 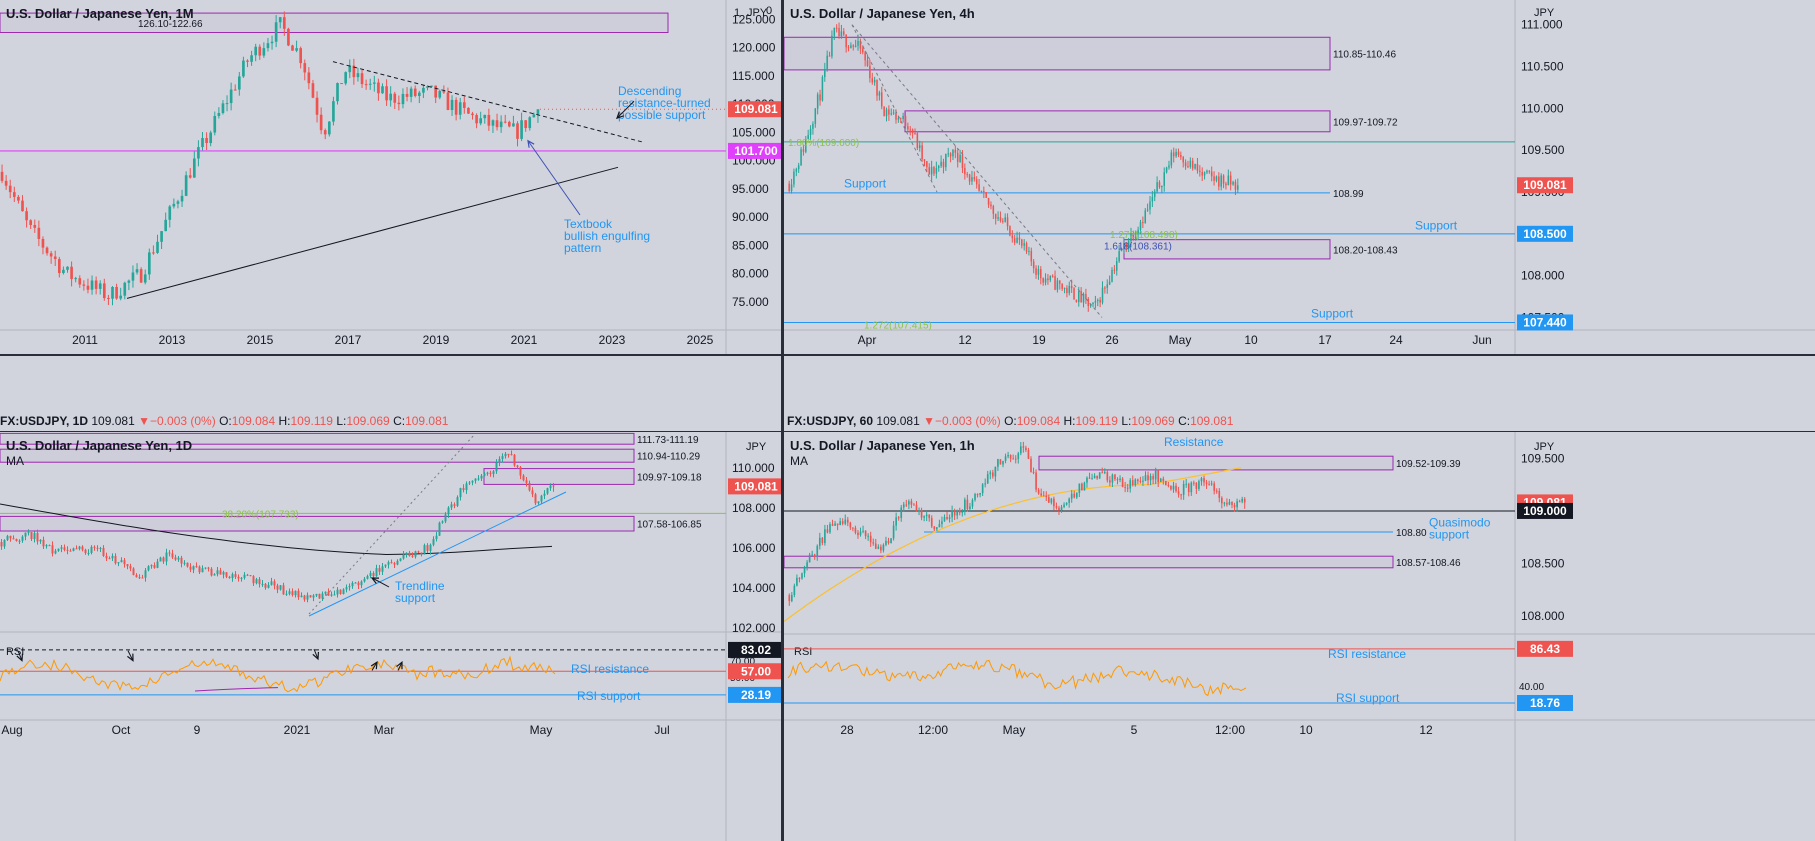 I want to click on rsi-tag-86-43-bg, so click(x=1545, y=648).